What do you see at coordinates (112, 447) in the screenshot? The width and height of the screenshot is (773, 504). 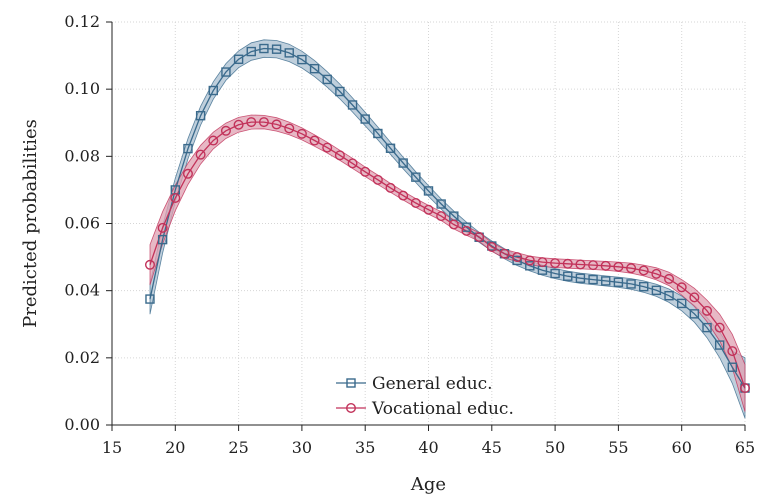 I see `x-tick-label: 15` at bounding box center [112, 447].